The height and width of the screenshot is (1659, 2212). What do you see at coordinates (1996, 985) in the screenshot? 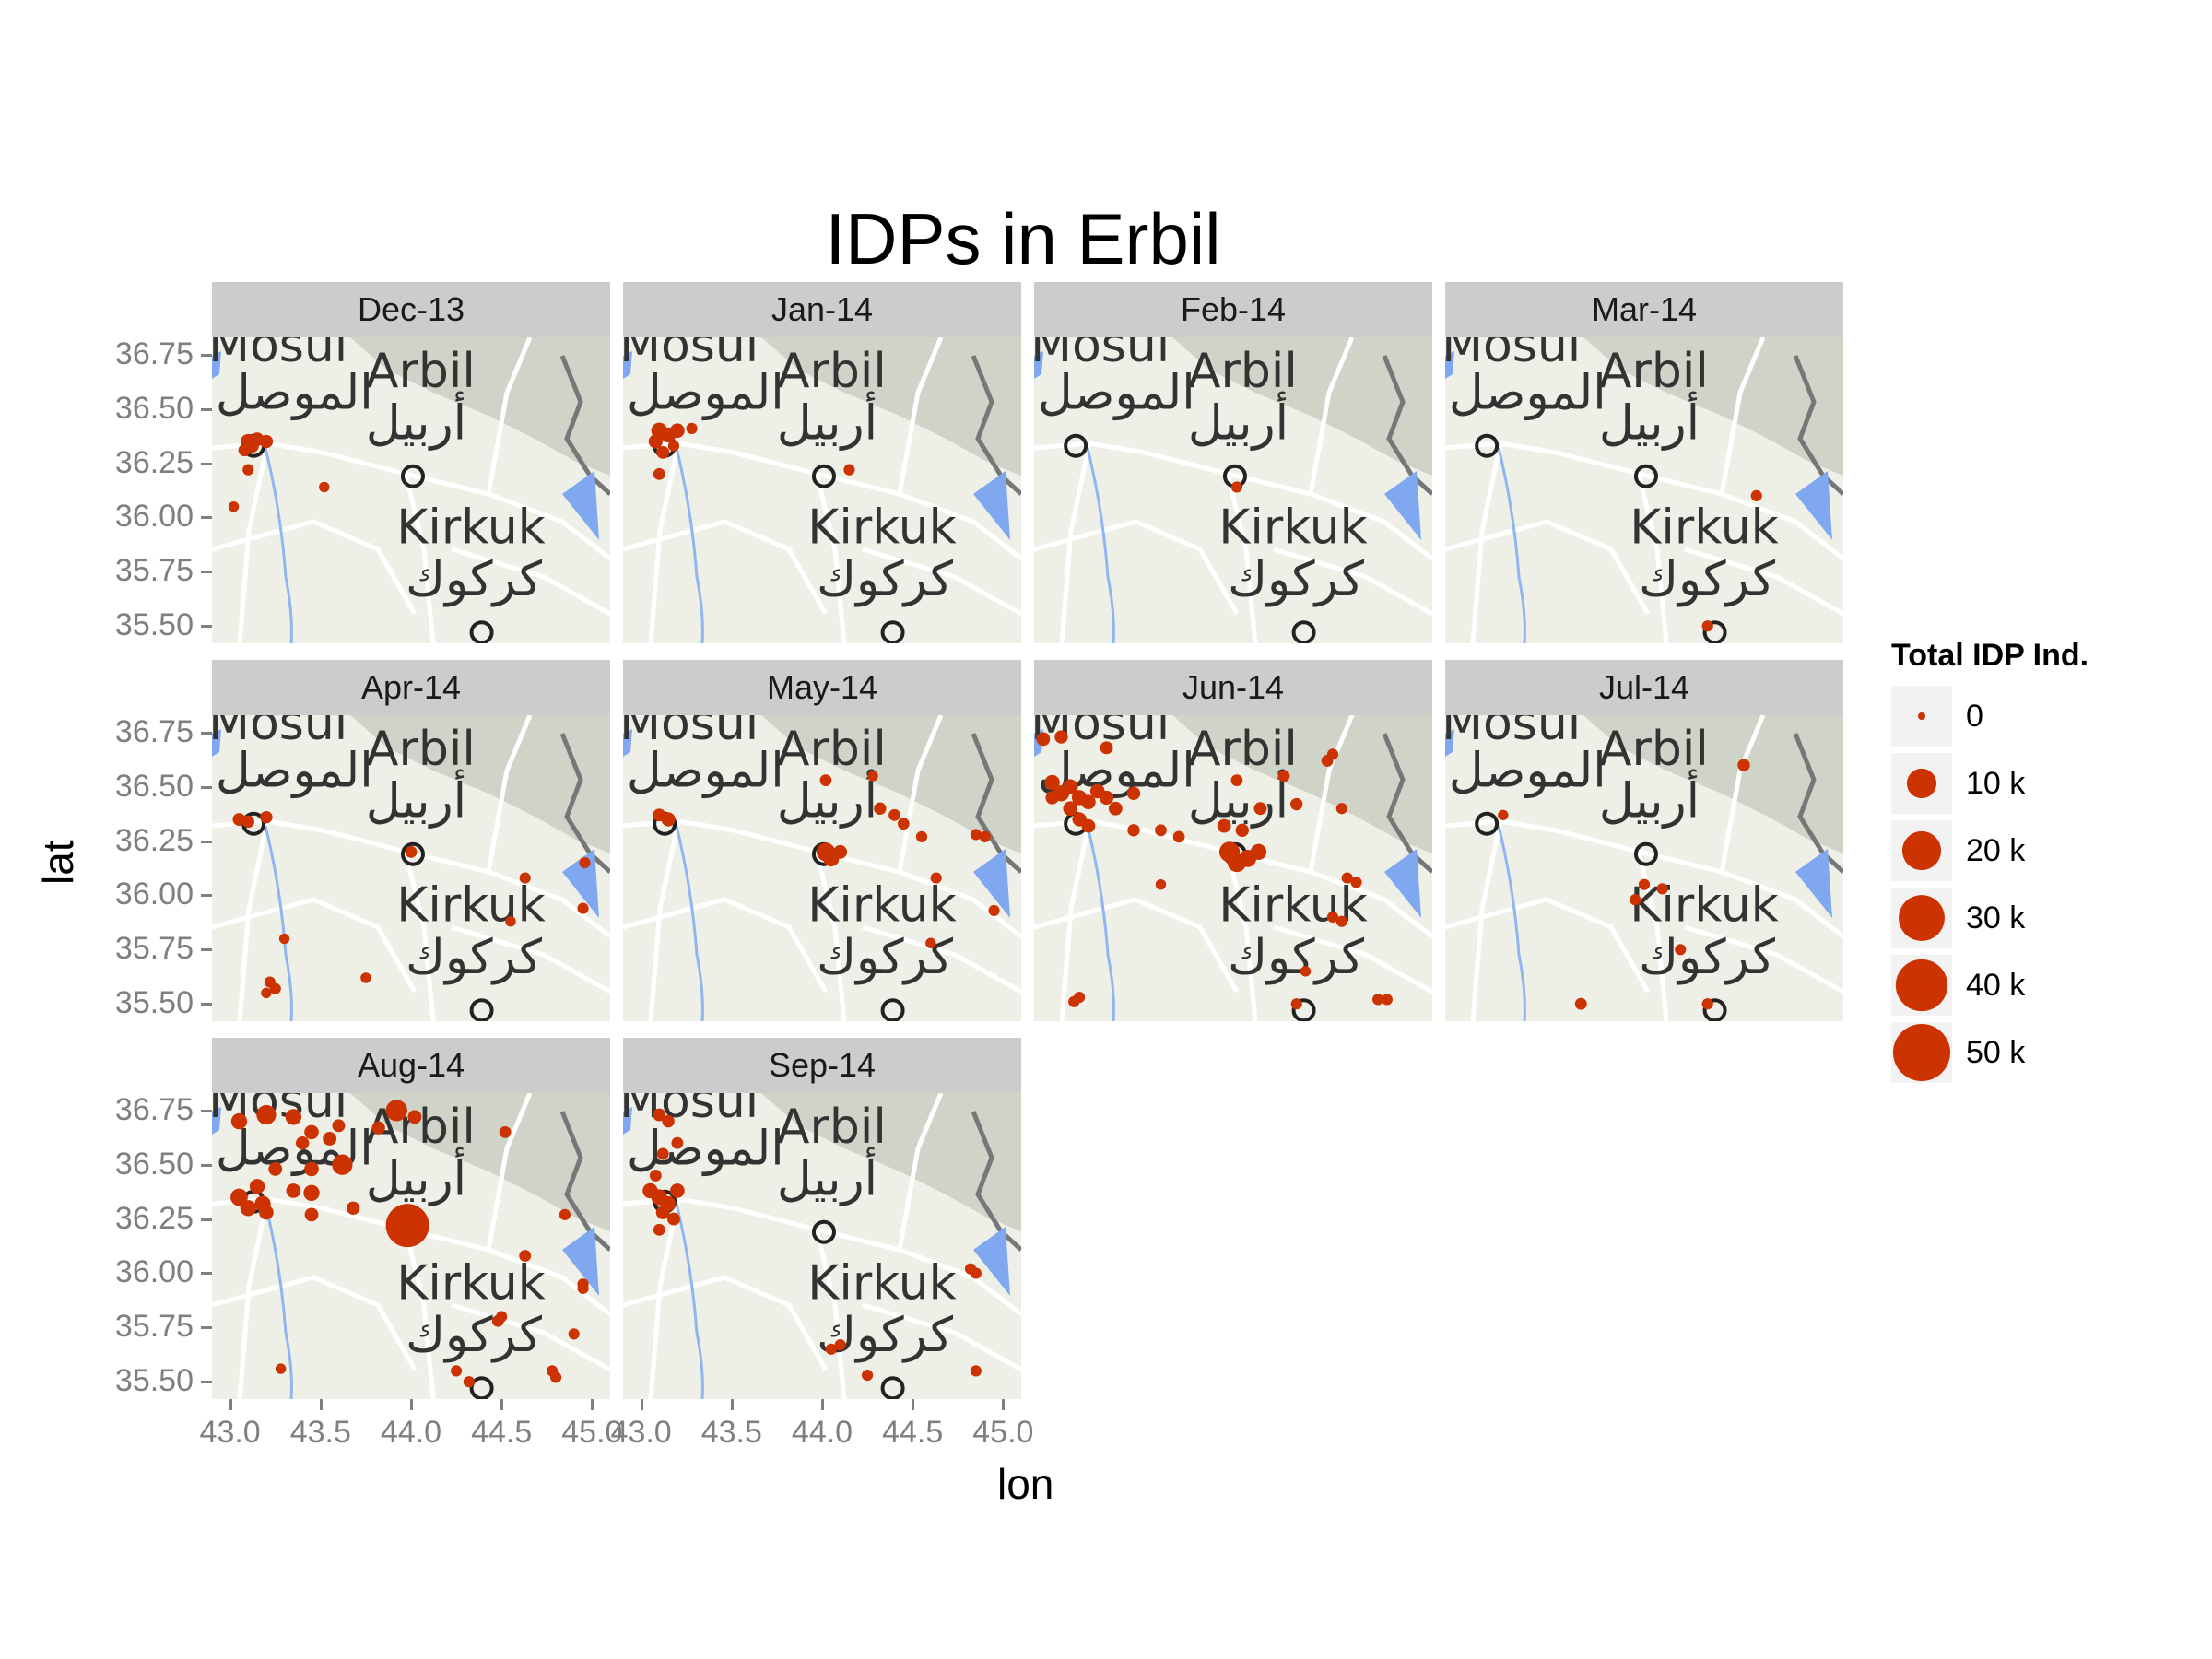
I see `legend-label: 40 k` at bounding box center [1996, 985].